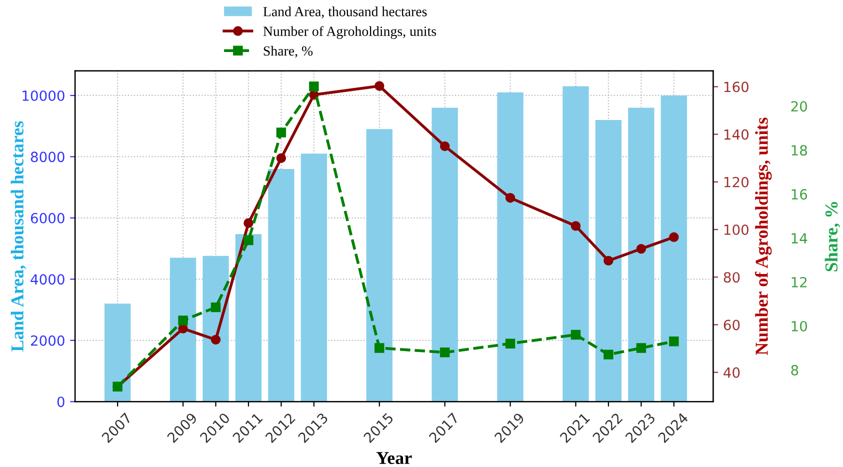 This screenshot has height=467, width=843. Describe the element at coordinates (800, 238) in the screenshot. I see `y3-tick-label: 14` at that location.